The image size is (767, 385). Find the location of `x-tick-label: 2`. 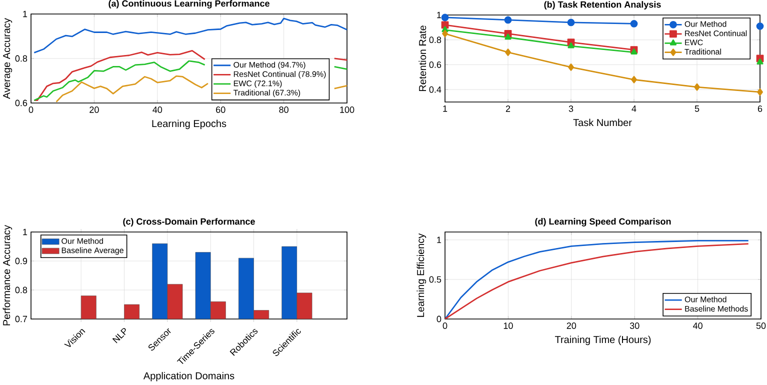

x-tick-label: 2 is located at coordinates (508, 109).